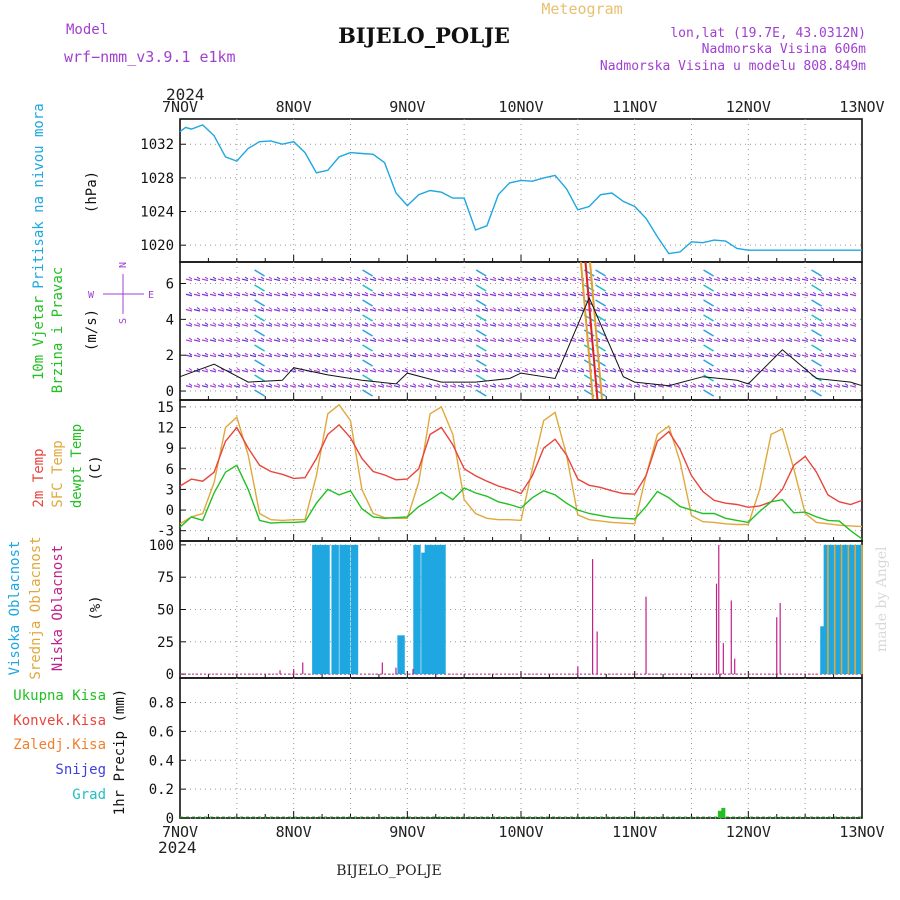  I want to click on legend-konvek: Konvek.Kisa, so click(59, 721).